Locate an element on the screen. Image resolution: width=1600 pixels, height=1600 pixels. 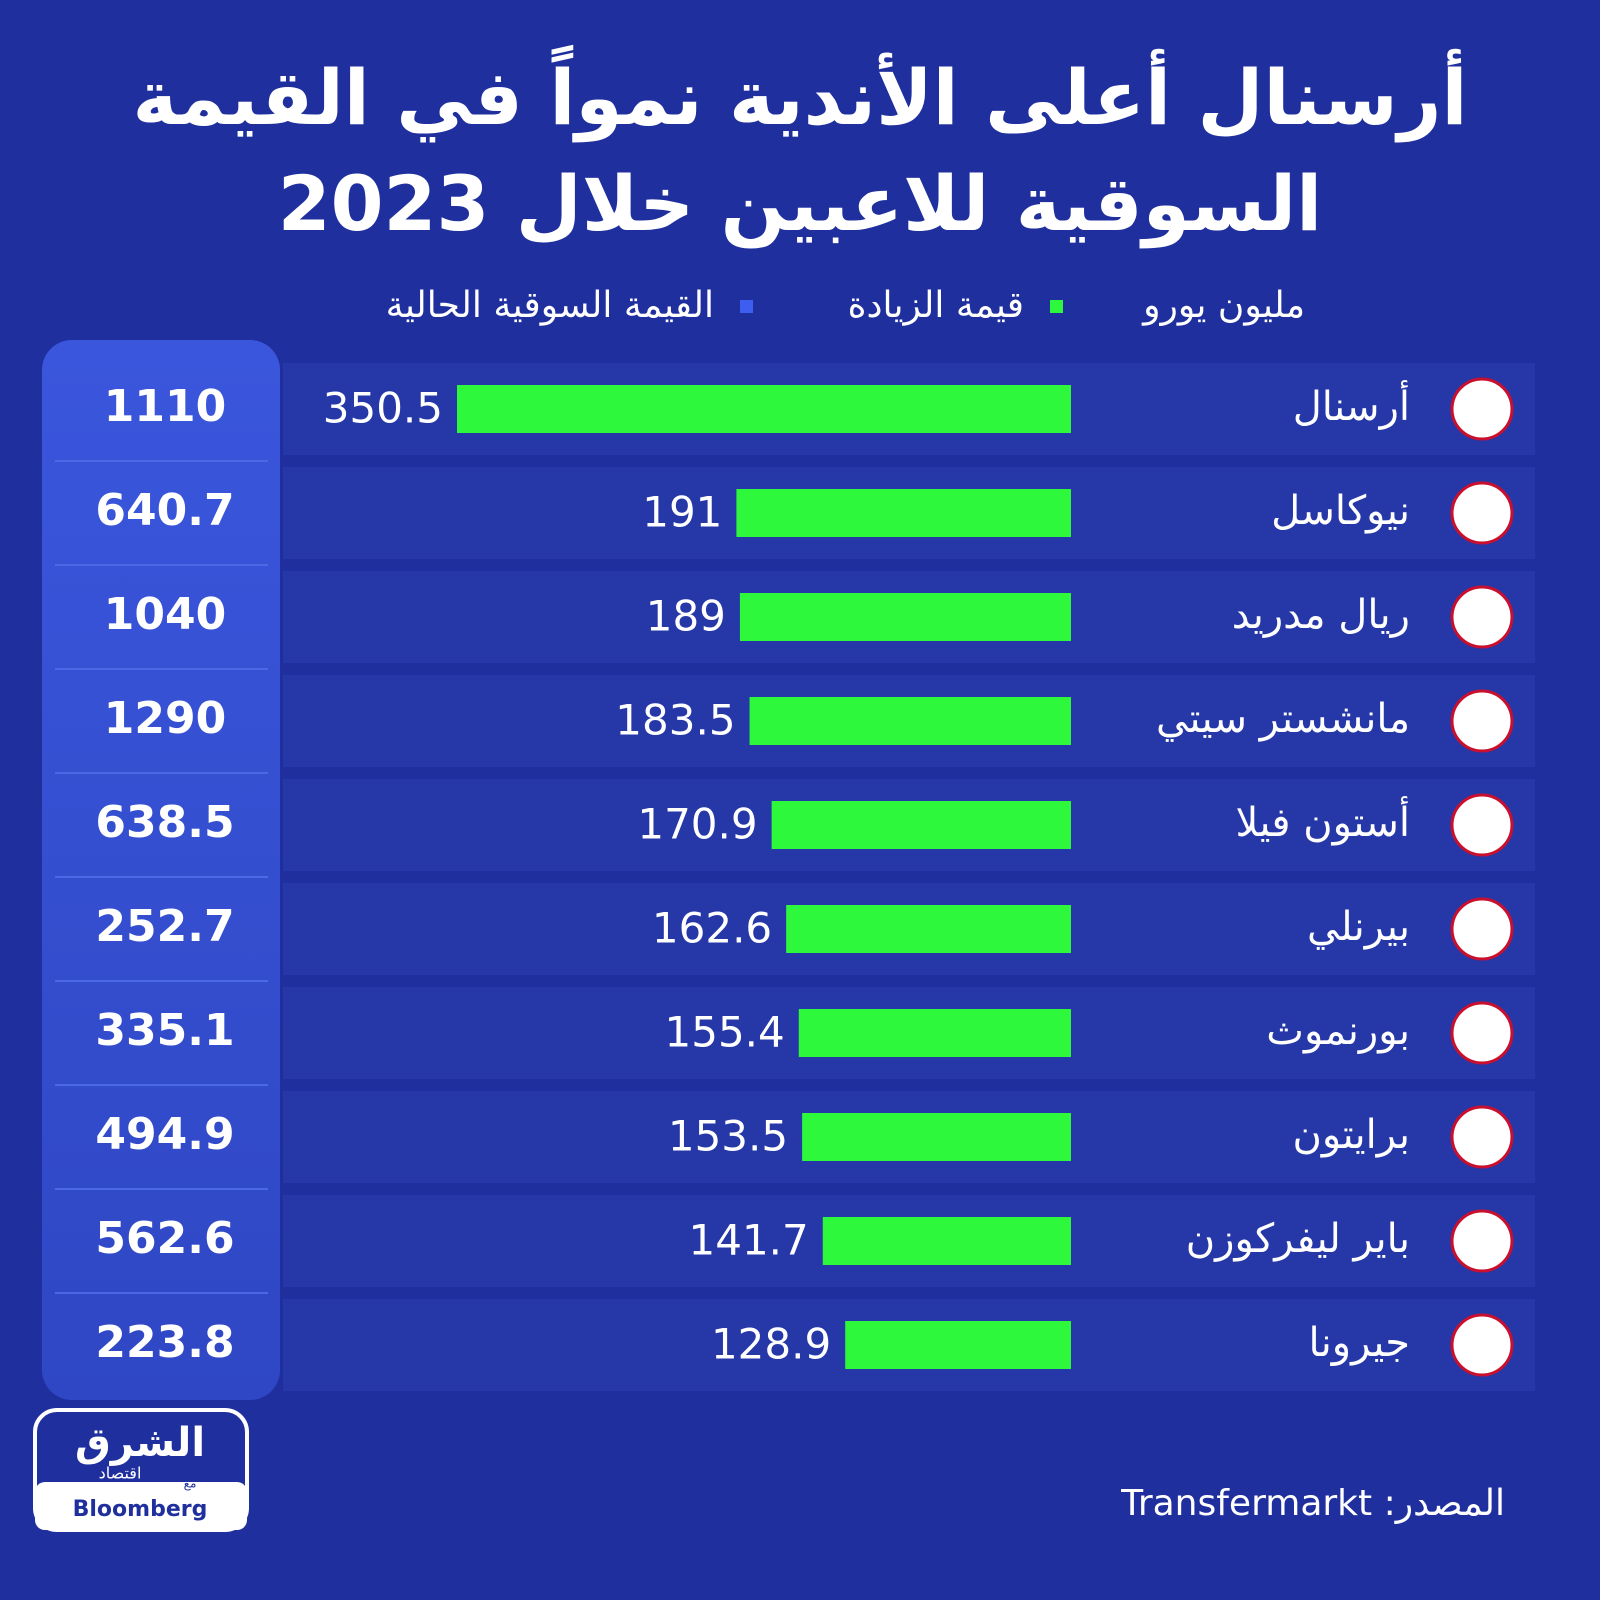
bar-label: 170.9 is located at coordinates (697, 824).